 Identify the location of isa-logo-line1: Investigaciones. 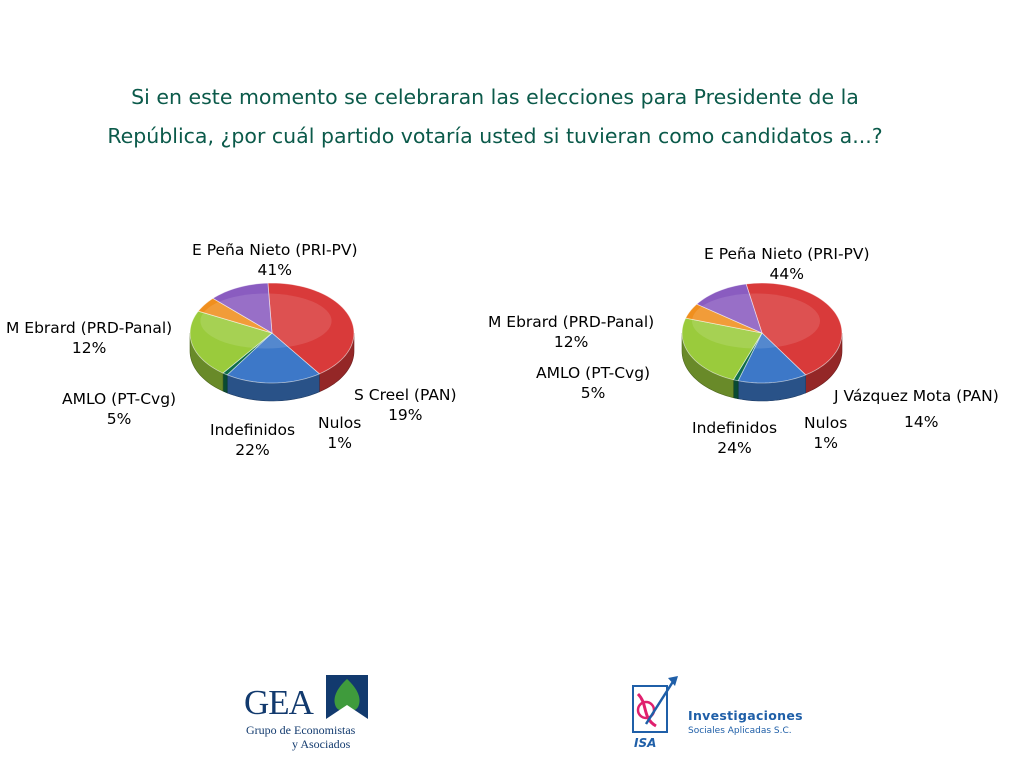
(745, 715).